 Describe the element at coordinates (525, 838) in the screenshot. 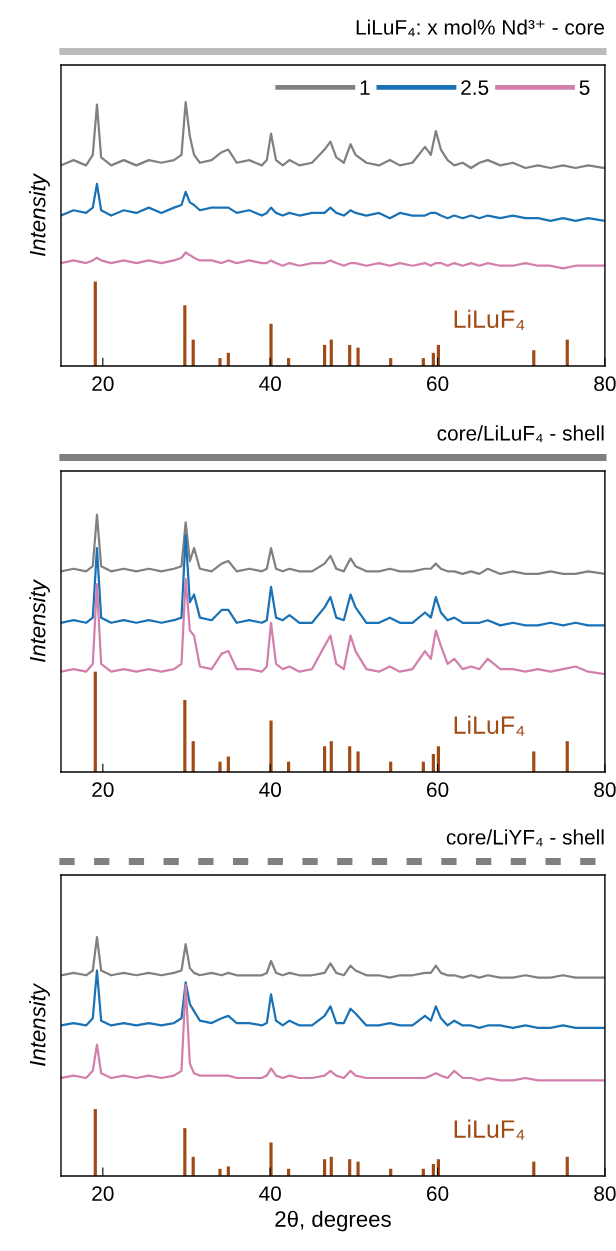

I see `chart-title: core/LiYF₄ - shell` at that location.